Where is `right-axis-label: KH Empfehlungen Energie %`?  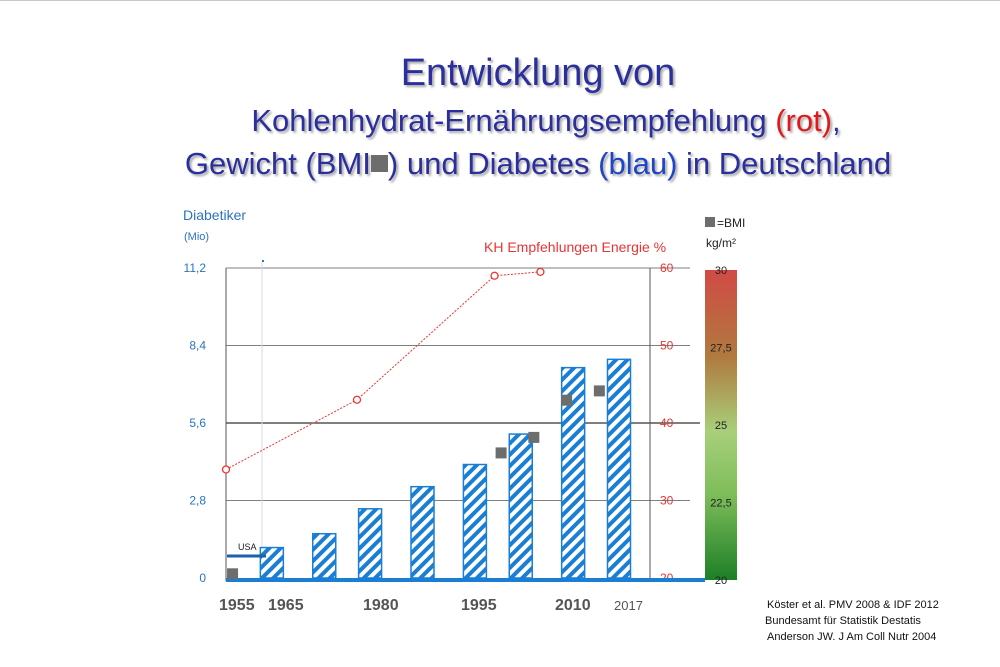
right-axis-label: KH Empfehlungen Energie % is located at coordinates (575, 247).